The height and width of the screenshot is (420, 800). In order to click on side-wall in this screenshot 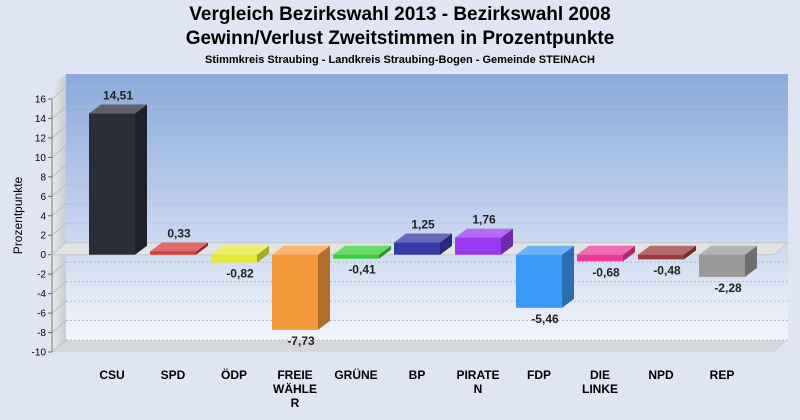, I will do `click(59, 213)`.